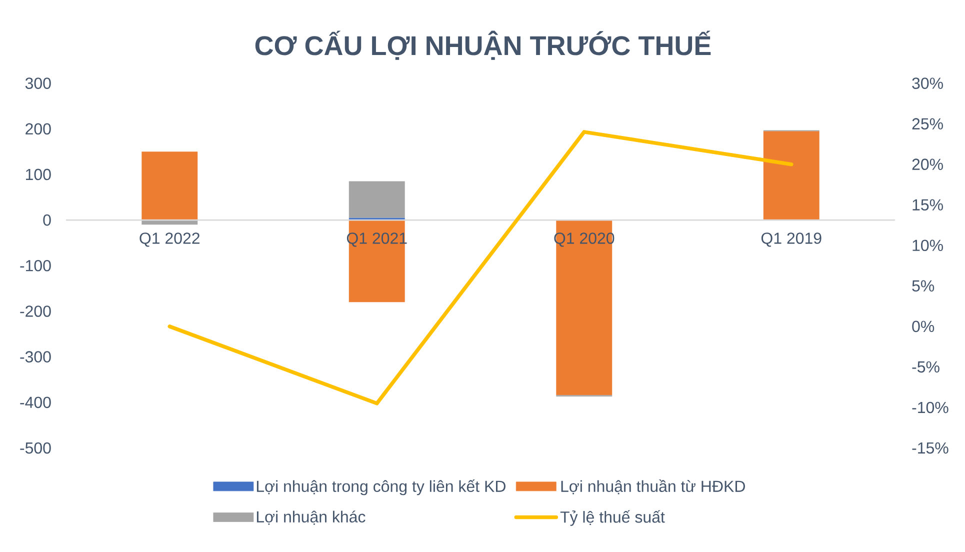 The width and height of the screenshot is (965, 552). What do you see at coordinates (927, 246) in the screenshot?
I see `y2-tick-label: 10%` at bounding box center [927, 246].